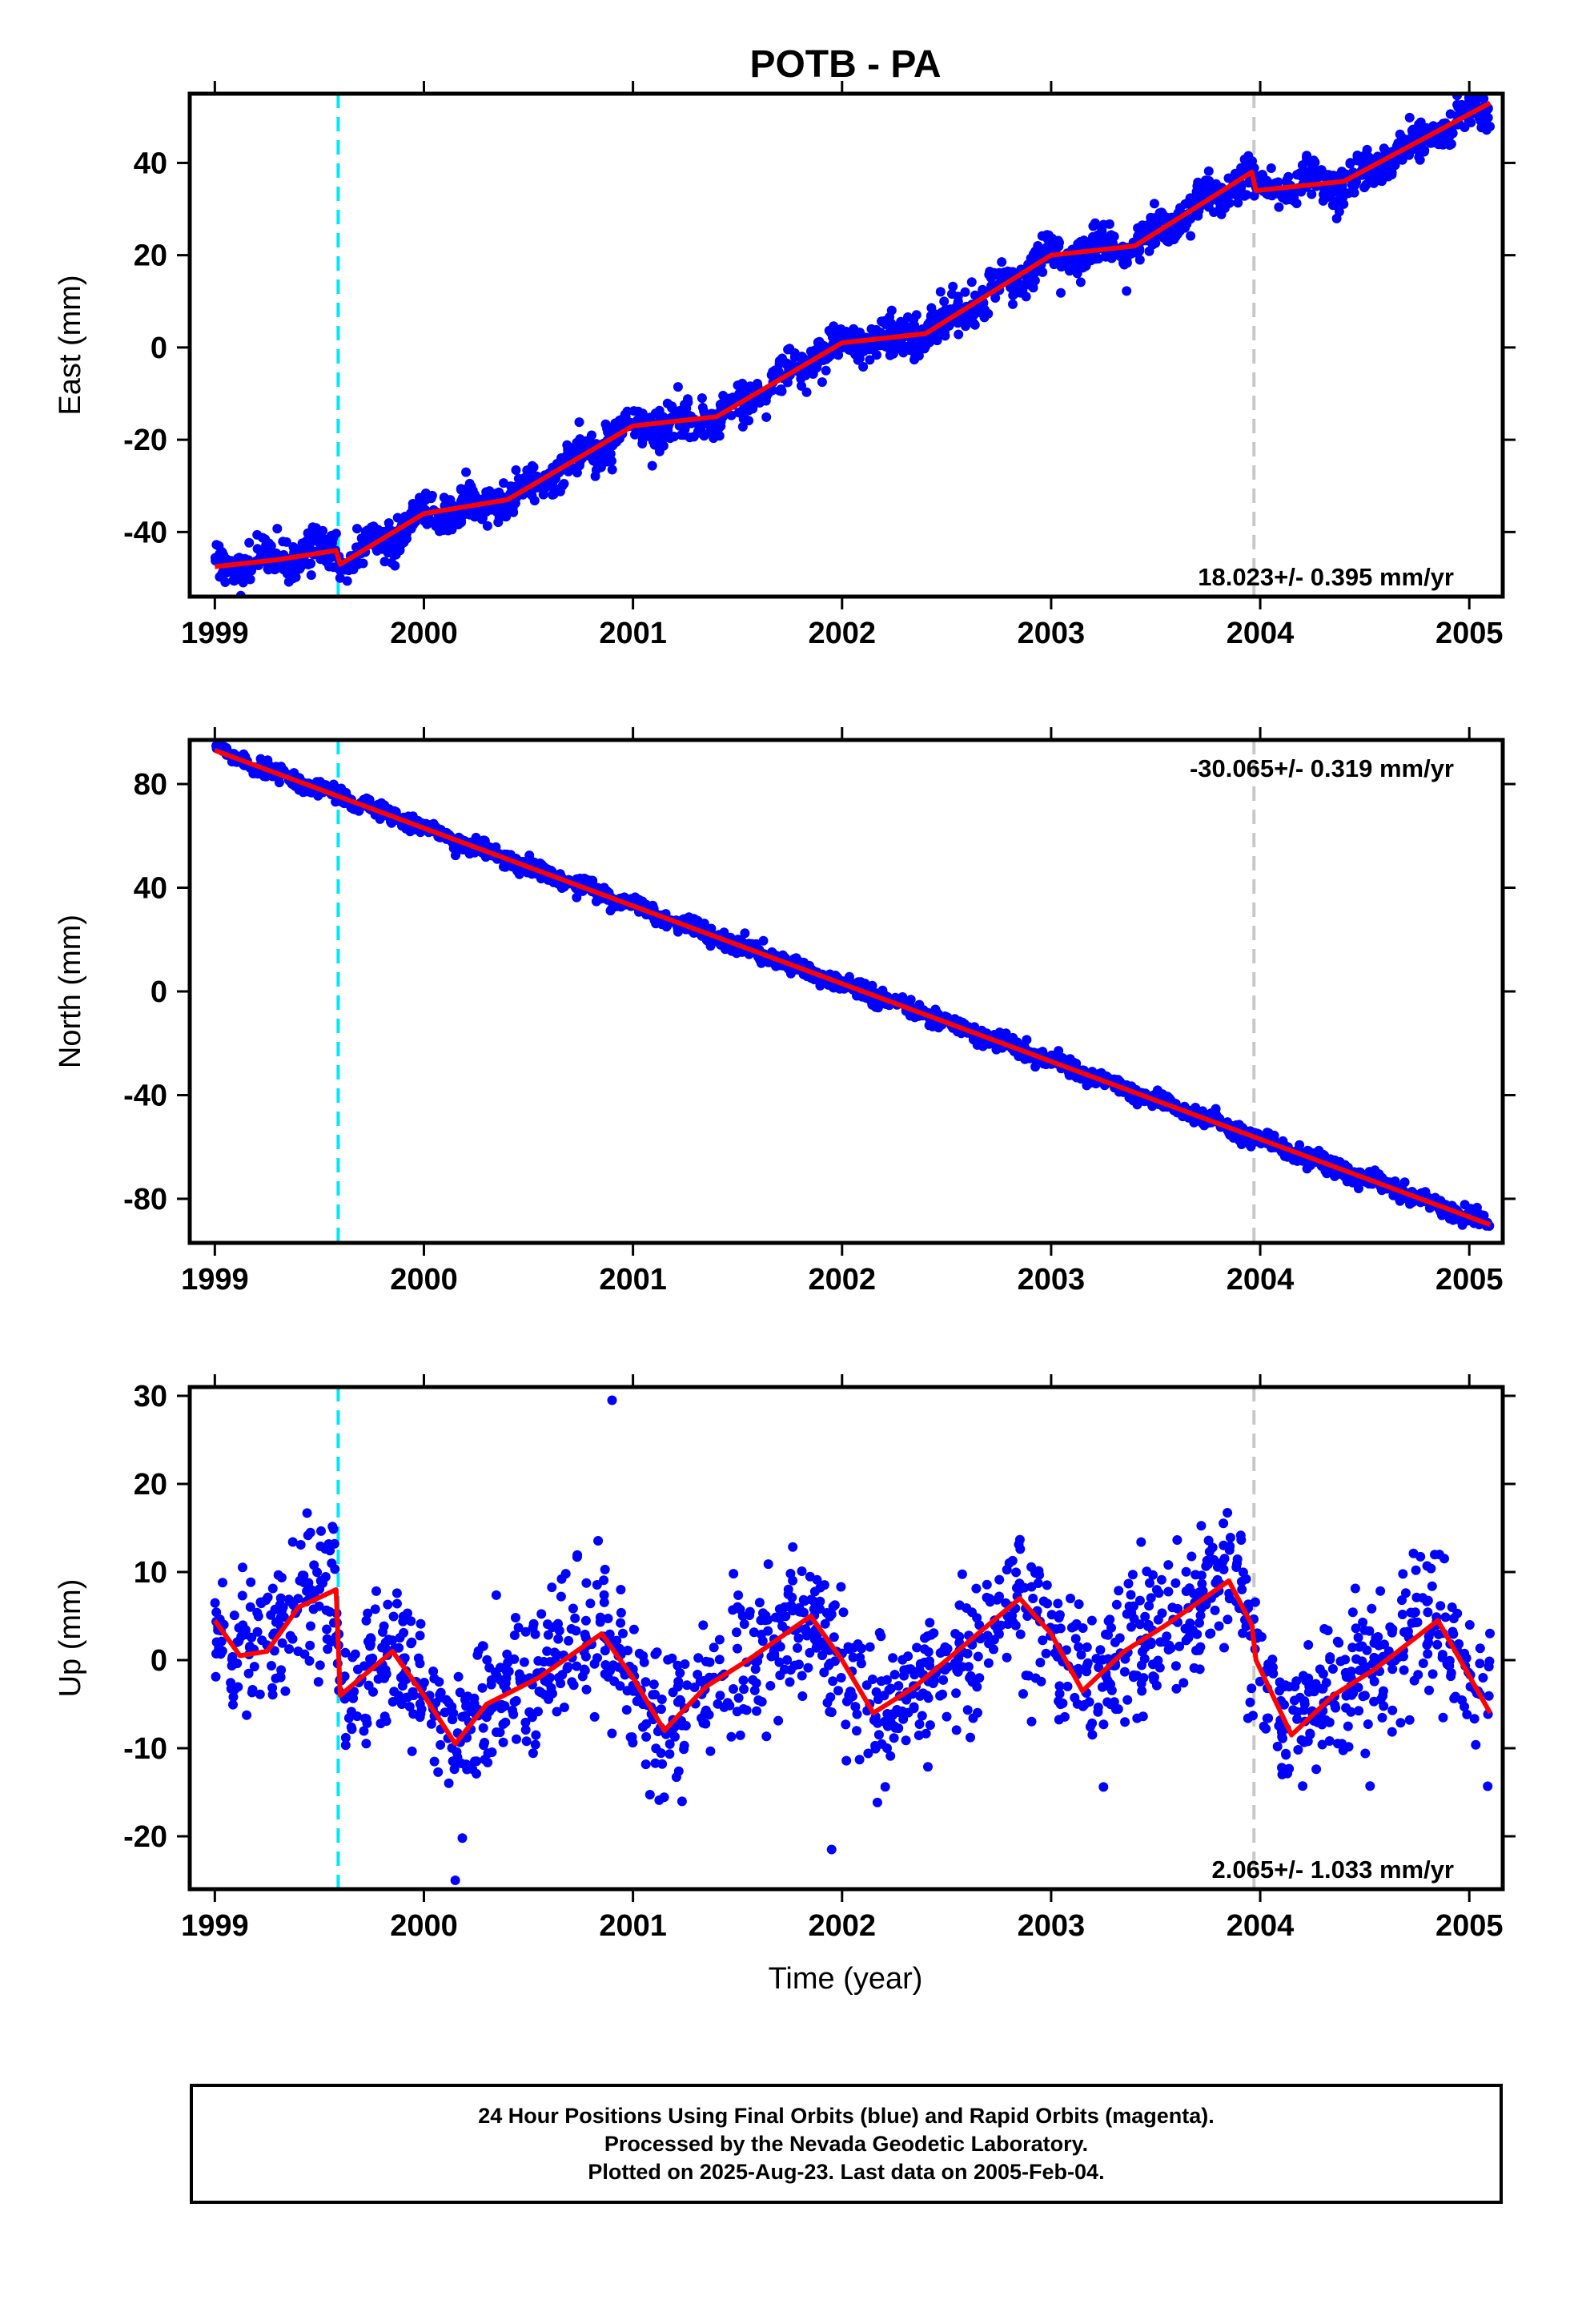 The image size is (1582, 2324). What do you see at coordinates (845, 64) in the screenshot?
I see `chart-title: POTB - PA` at bounding box center [845, 64].